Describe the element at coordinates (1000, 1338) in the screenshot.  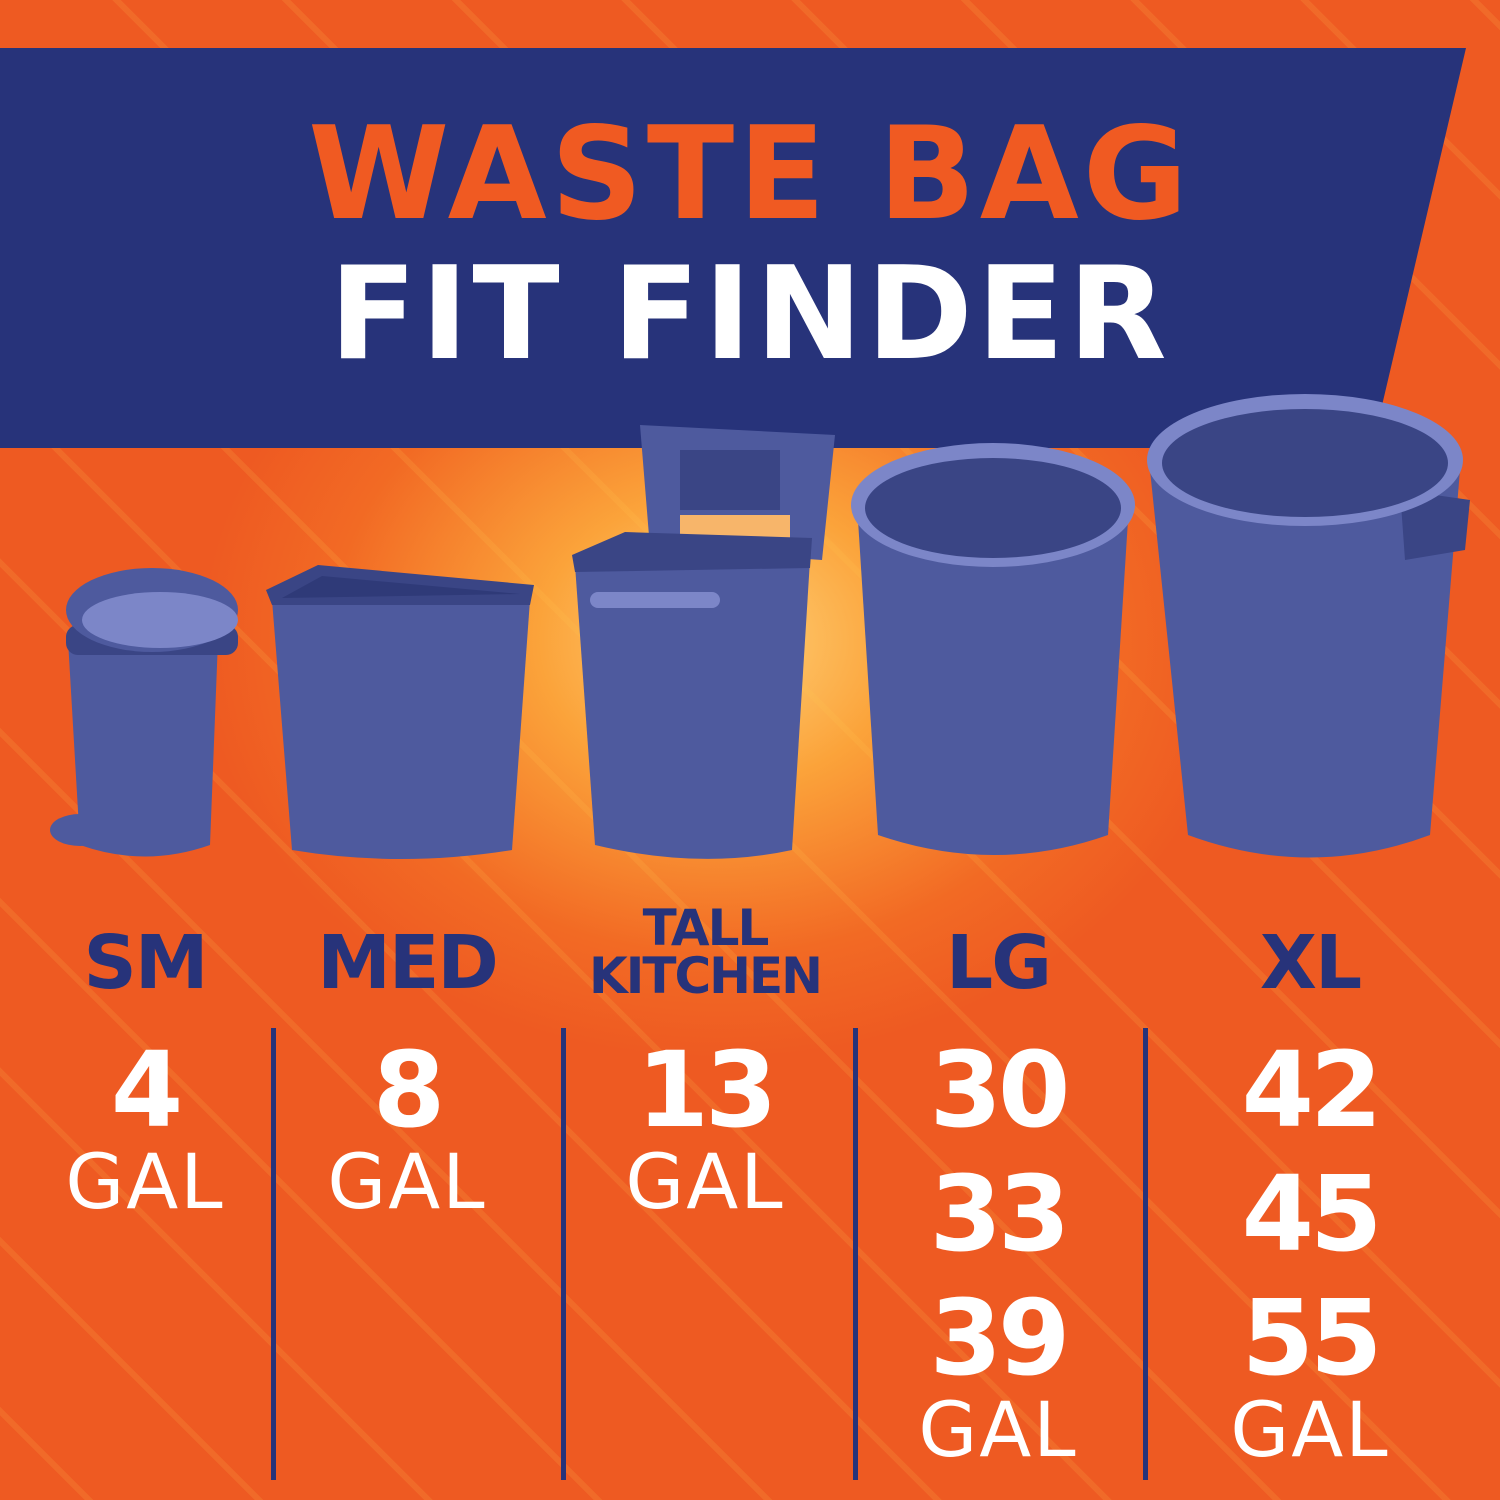
I see `capacity-value: 39` at that location.